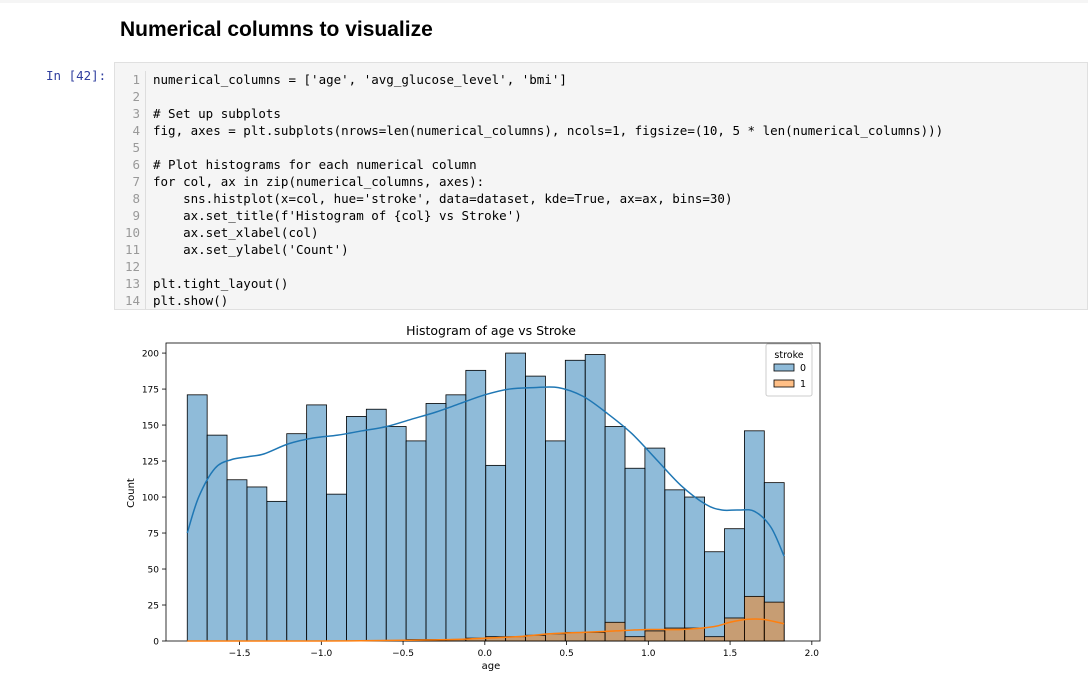 This screenshot has height=685, width=1088. What do you see at coordinates (150, 463) in the screenshot?
I see `y-tick-label: 125` at bounding box center [150, 463].